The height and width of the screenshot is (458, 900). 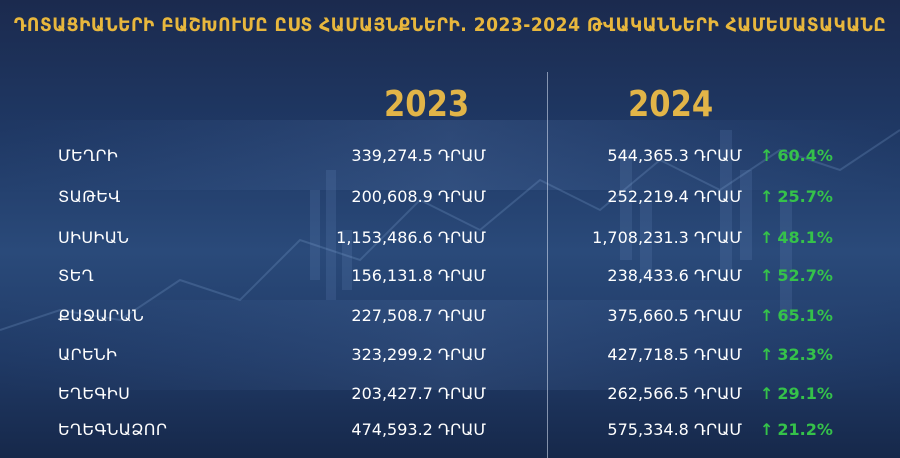 I want to click on change-value: 25.7%, so click(x=805, y=196).